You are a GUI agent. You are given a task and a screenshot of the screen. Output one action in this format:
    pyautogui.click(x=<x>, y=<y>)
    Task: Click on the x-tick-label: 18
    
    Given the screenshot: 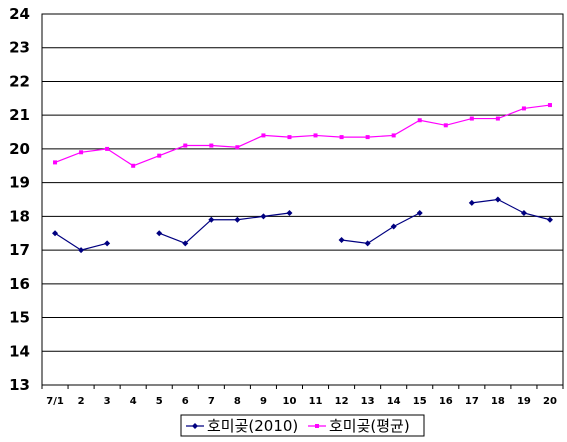 What is the action you would take?
    pyautogui.click(x=498, y=401)
    